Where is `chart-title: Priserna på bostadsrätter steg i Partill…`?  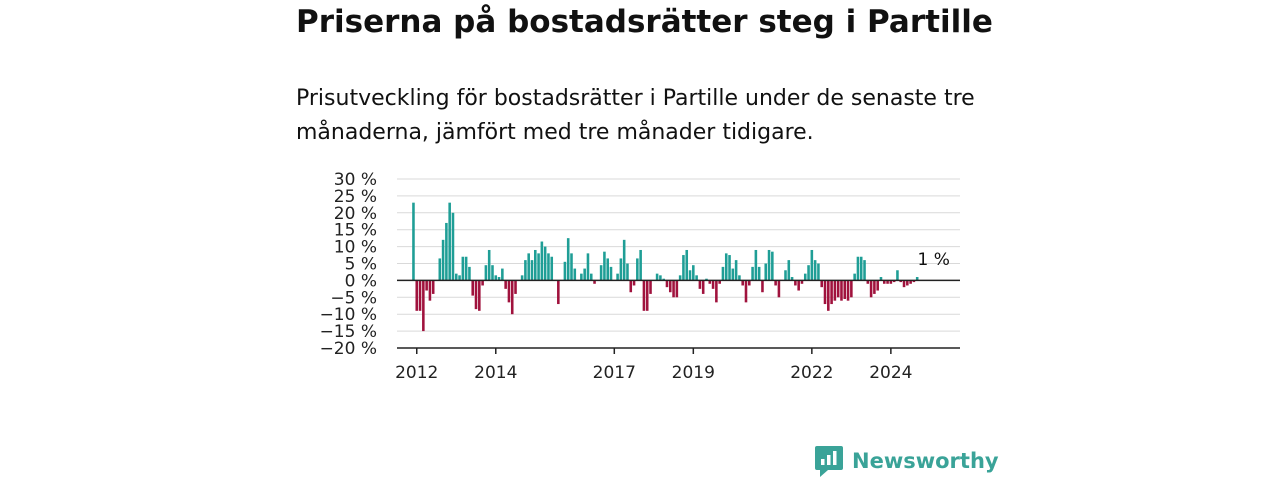
chart-title: Priserna på bostadsrätter steg i Partill… is located at coordinates (644, 22).